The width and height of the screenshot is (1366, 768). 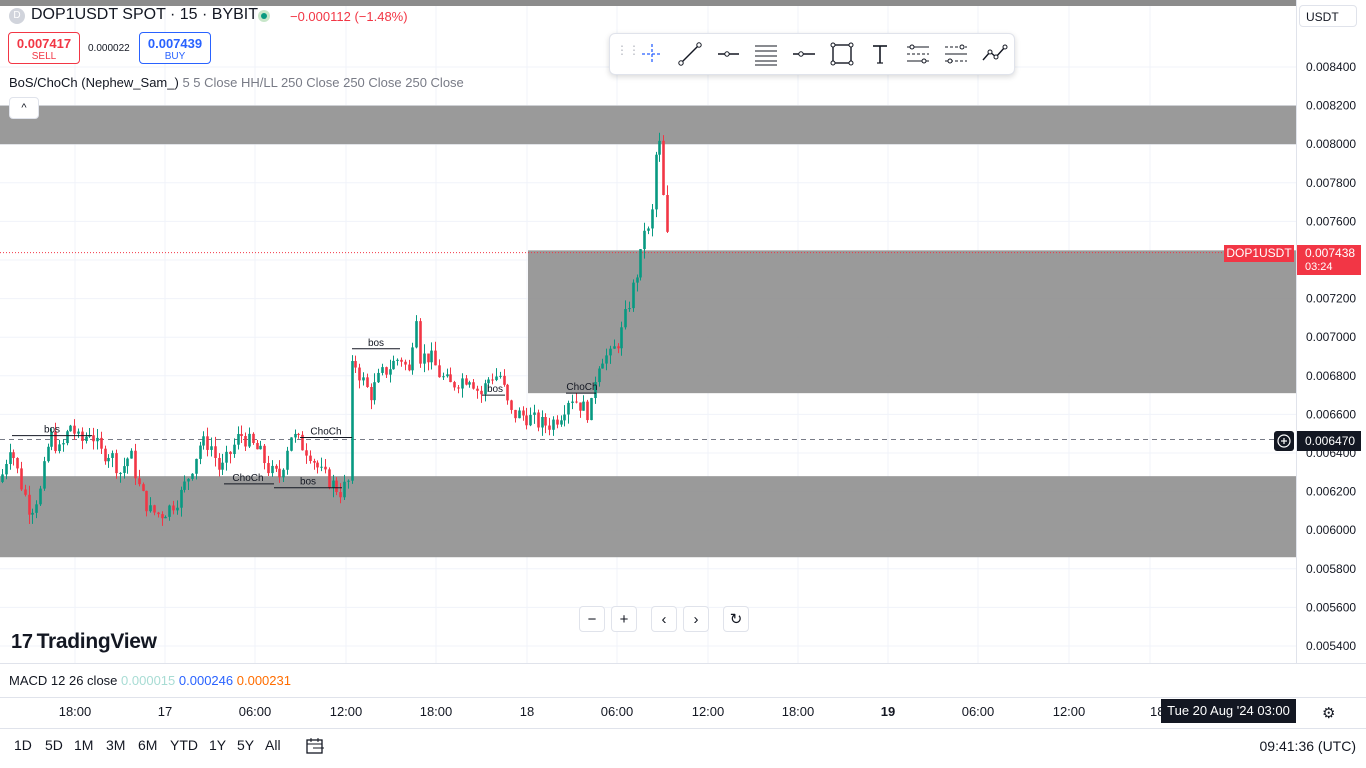 I want to click on rectangle-icon, so click(x=842, y=54).